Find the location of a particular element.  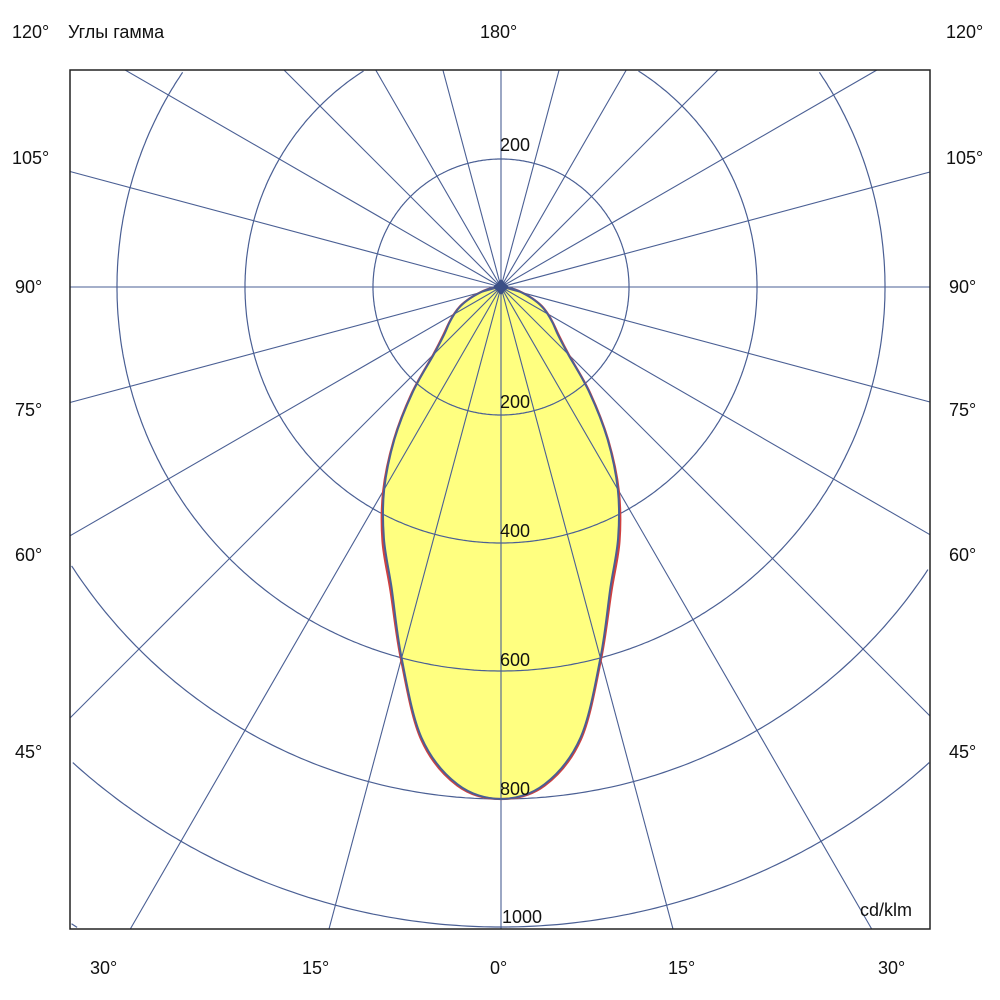

left-angle-label: 45° is located at coordinates (28, 752).